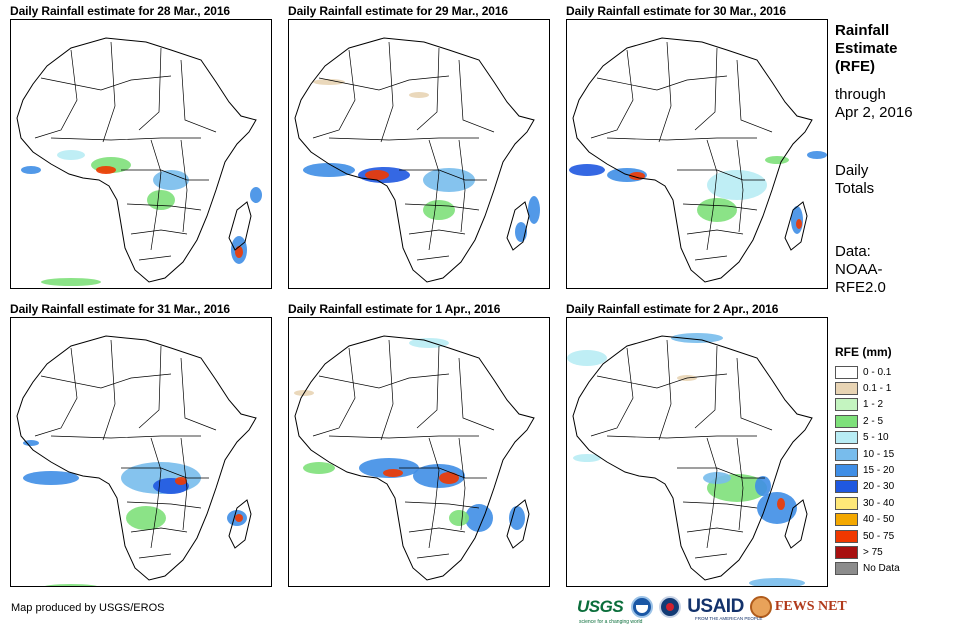  Describe the element at coordinates (897, 520) in the screenshot. I see `legend-item: 40 - 50` at that location.